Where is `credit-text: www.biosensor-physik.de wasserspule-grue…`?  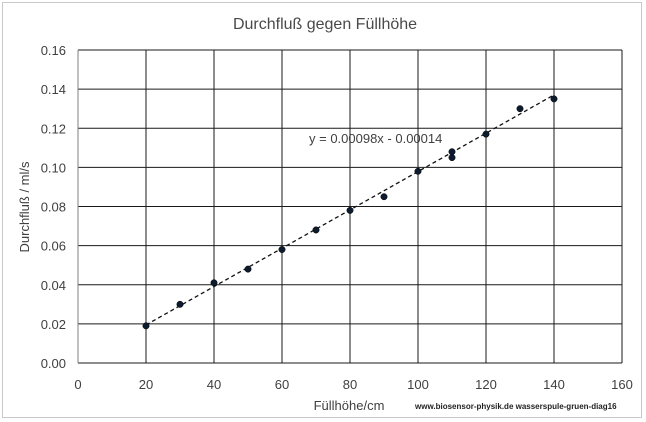
credit-text: www.biosensor-physik.de wasserspule-grue… is located at coordinates (515, 406).